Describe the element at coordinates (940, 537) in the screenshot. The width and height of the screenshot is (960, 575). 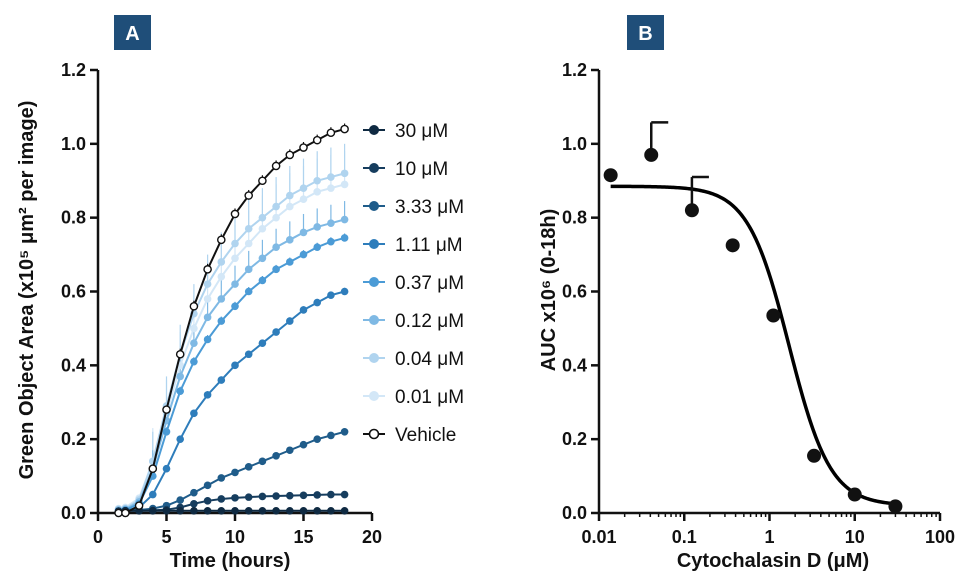
I see `panel-b-x-tick-label: 100` at that location.